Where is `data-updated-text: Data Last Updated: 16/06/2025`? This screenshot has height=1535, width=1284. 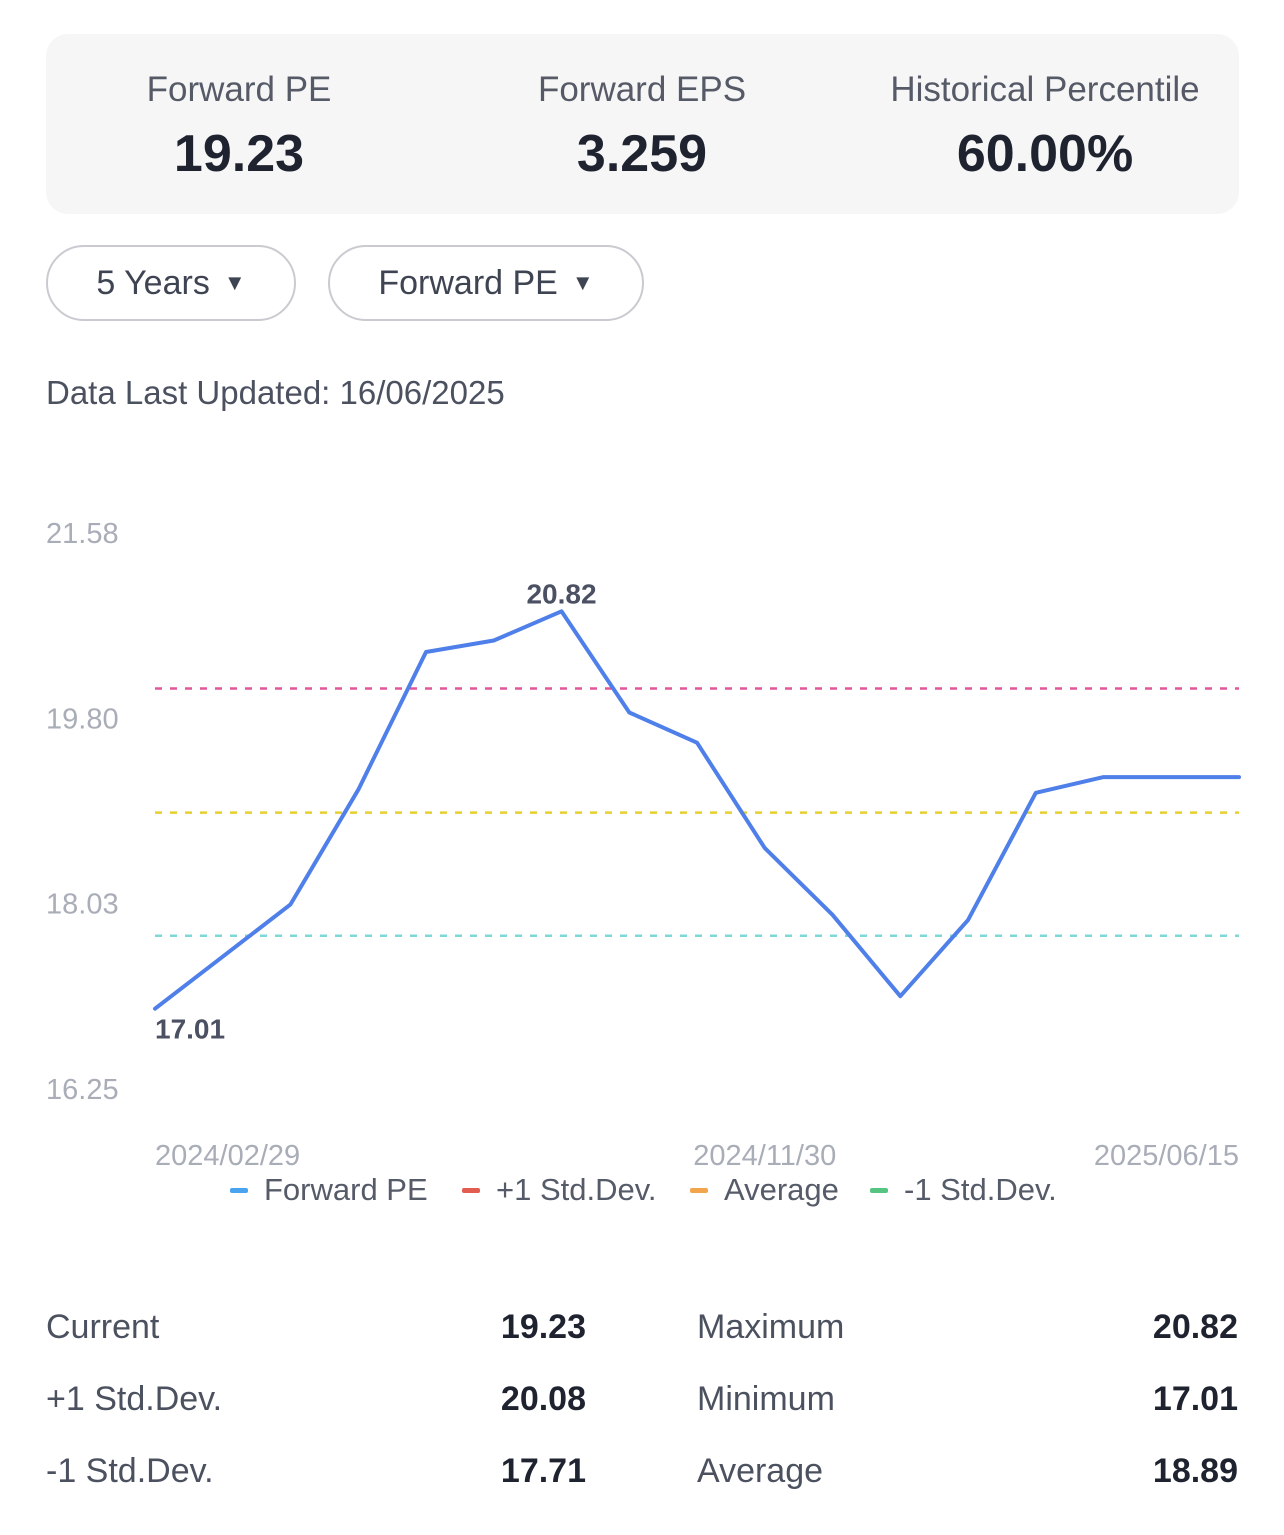
data-updated-text: Data Last Updated: 16/06/2025 is located at coordinates (275, 392).